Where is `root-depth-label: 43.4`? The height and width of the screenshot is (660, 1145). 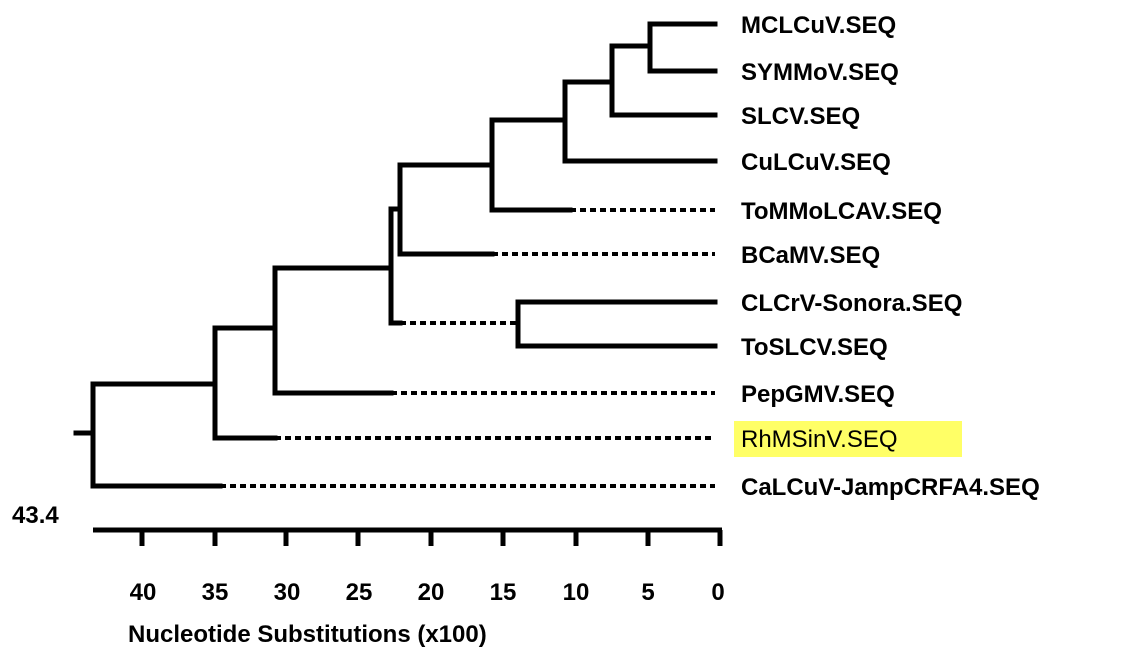 root-depth-label: 43.4 is located at coordinates (35, 515).